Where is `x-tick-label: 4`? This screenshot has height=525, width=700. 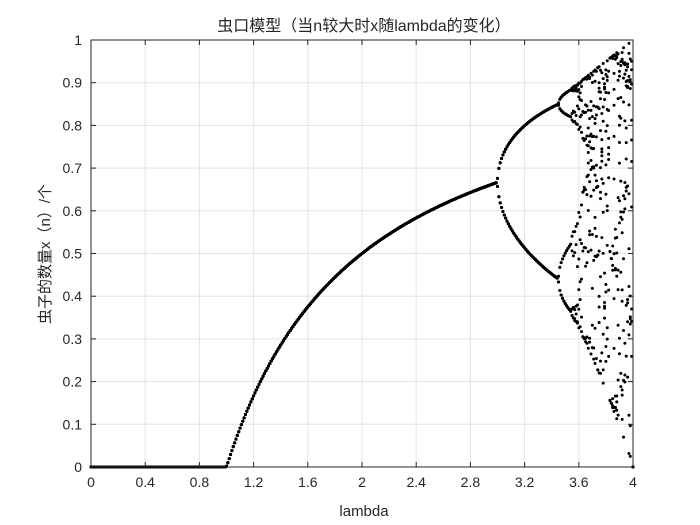
x-tick-label: 4 is located at coordinates (633, 482).